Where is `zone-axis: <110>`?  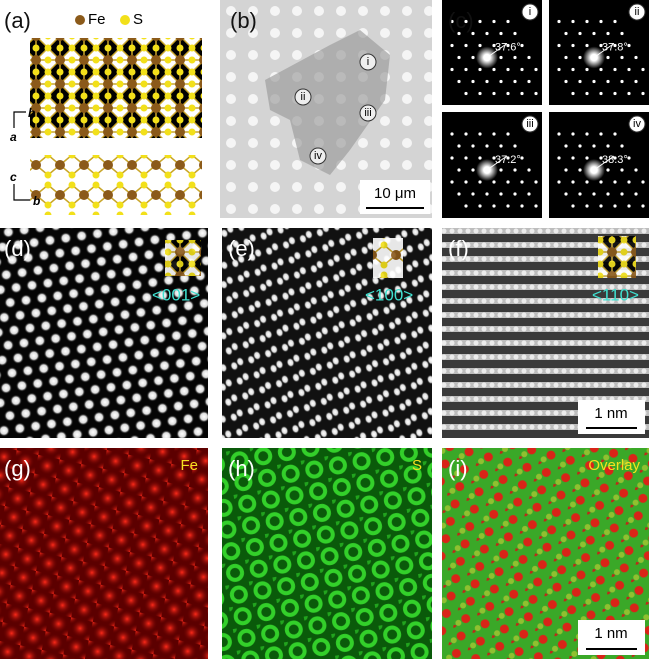
zone-axis: <110> is located at coordinates (615, 294).